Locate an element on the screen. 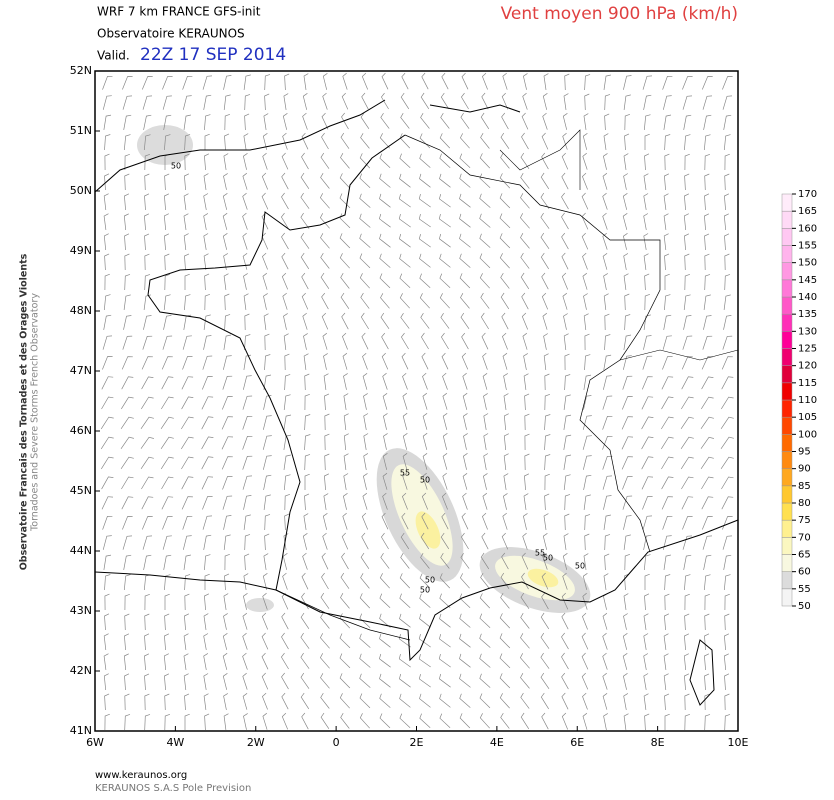 This screenshot has width=834, height=800. colorbar-label: 50 is located at coordinates (804, 606).